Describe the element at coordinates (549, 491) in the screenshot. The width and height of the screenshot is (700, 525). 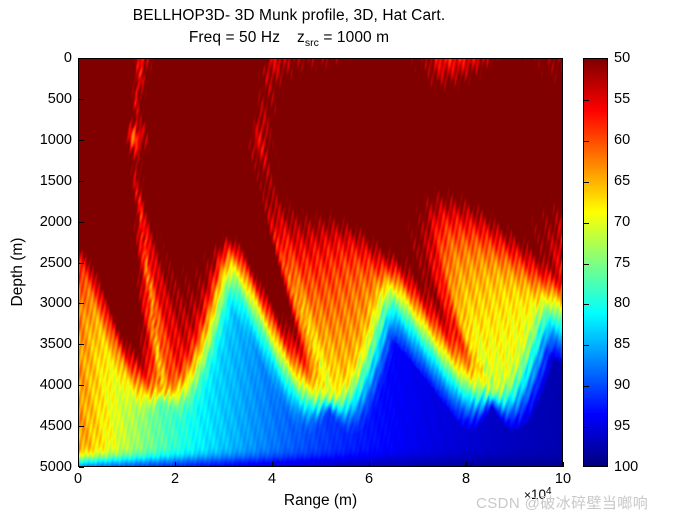
I see `exponent-power: 4` at that location.